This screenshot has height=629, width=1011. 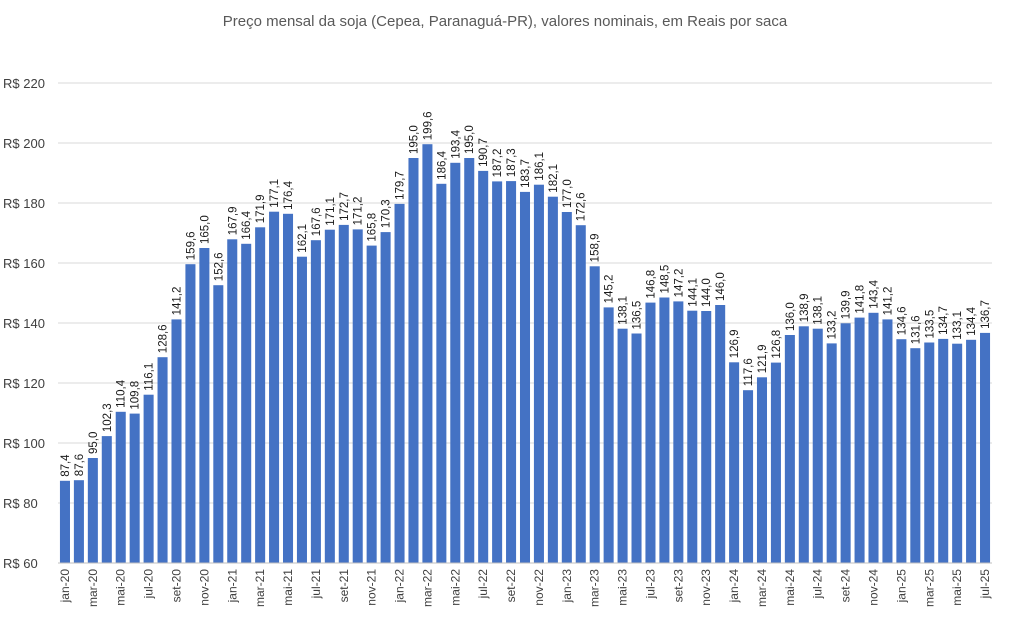 What do you see at coordinates (638, 315) in the screenshot?
I see `data-label: 136,5` at bounding box center [638, 315].